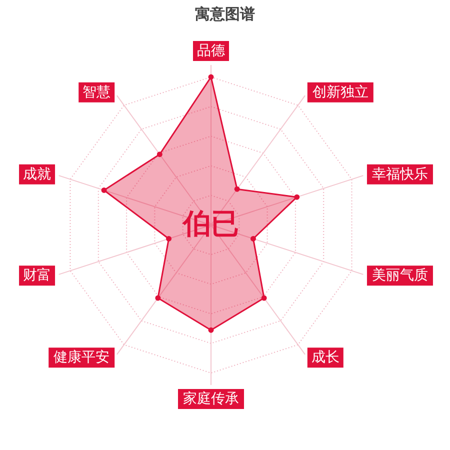 Image resolution: width=450 pixels, height=450 pixels. Describe the element at coordinates (325, 358) in the screenshot. I see `spoke-label: 成长` at that location.